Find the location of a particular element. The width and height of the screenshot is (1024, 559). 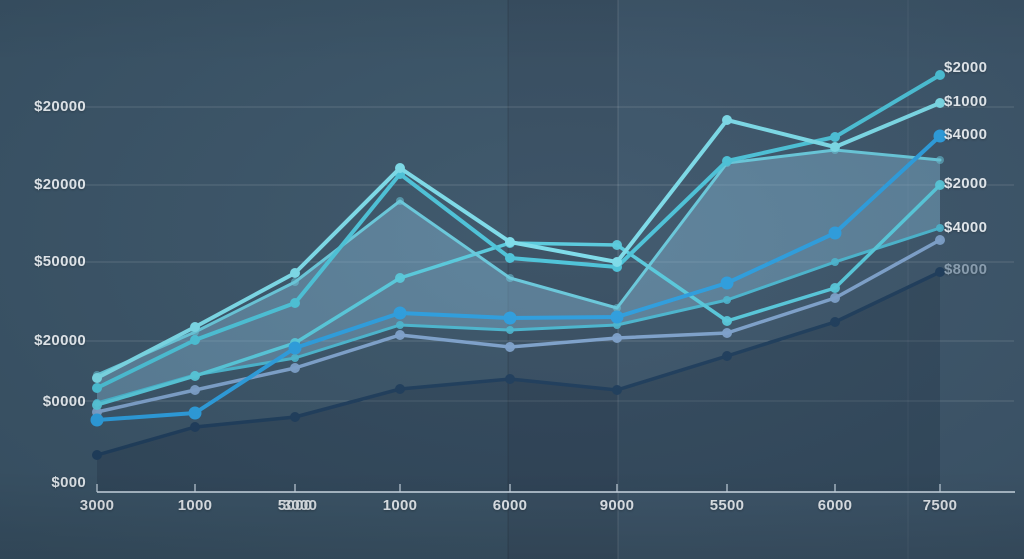

x-axis-tick-label: 5000 is located at coordinates (295, 505).